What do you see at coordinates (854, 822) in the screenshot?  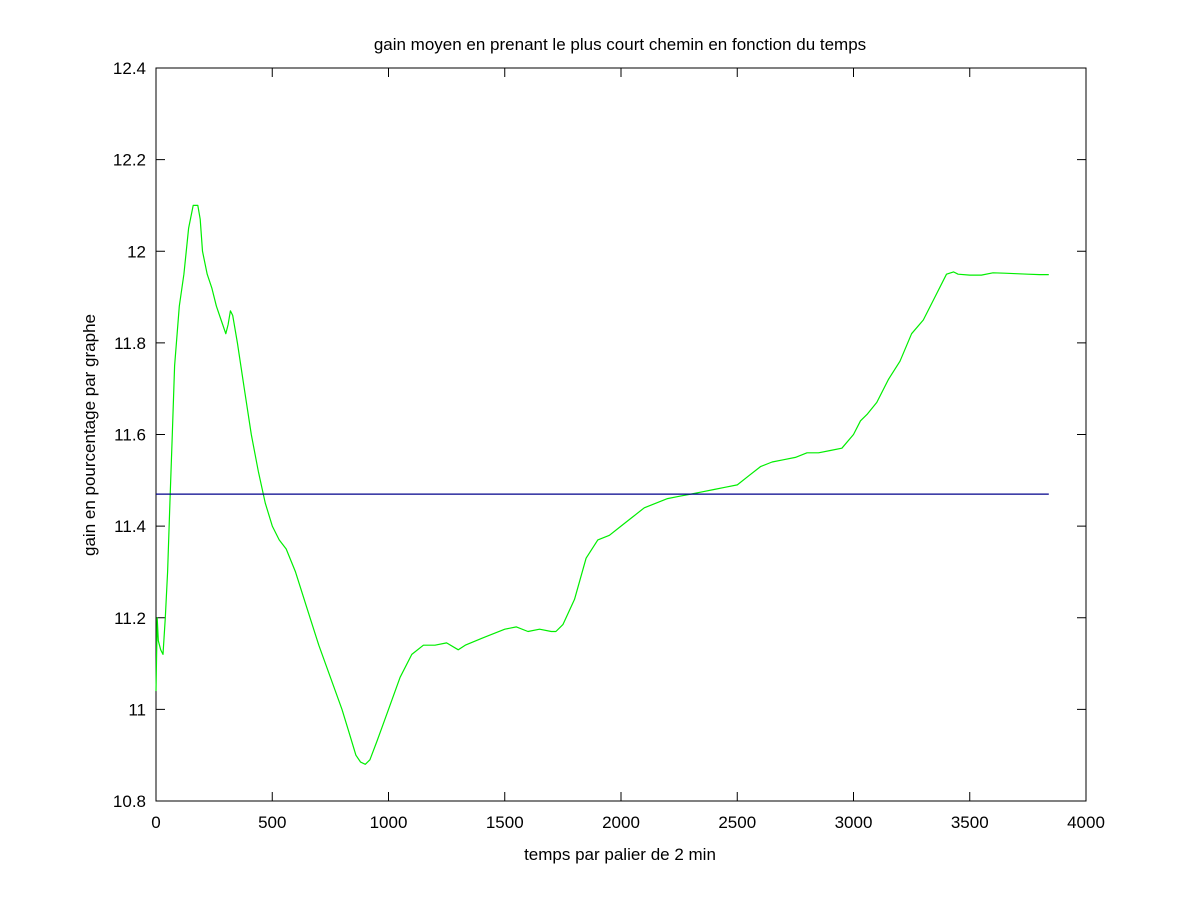 I see `x-tick-label: 3000` at bounding box center [854, 822].